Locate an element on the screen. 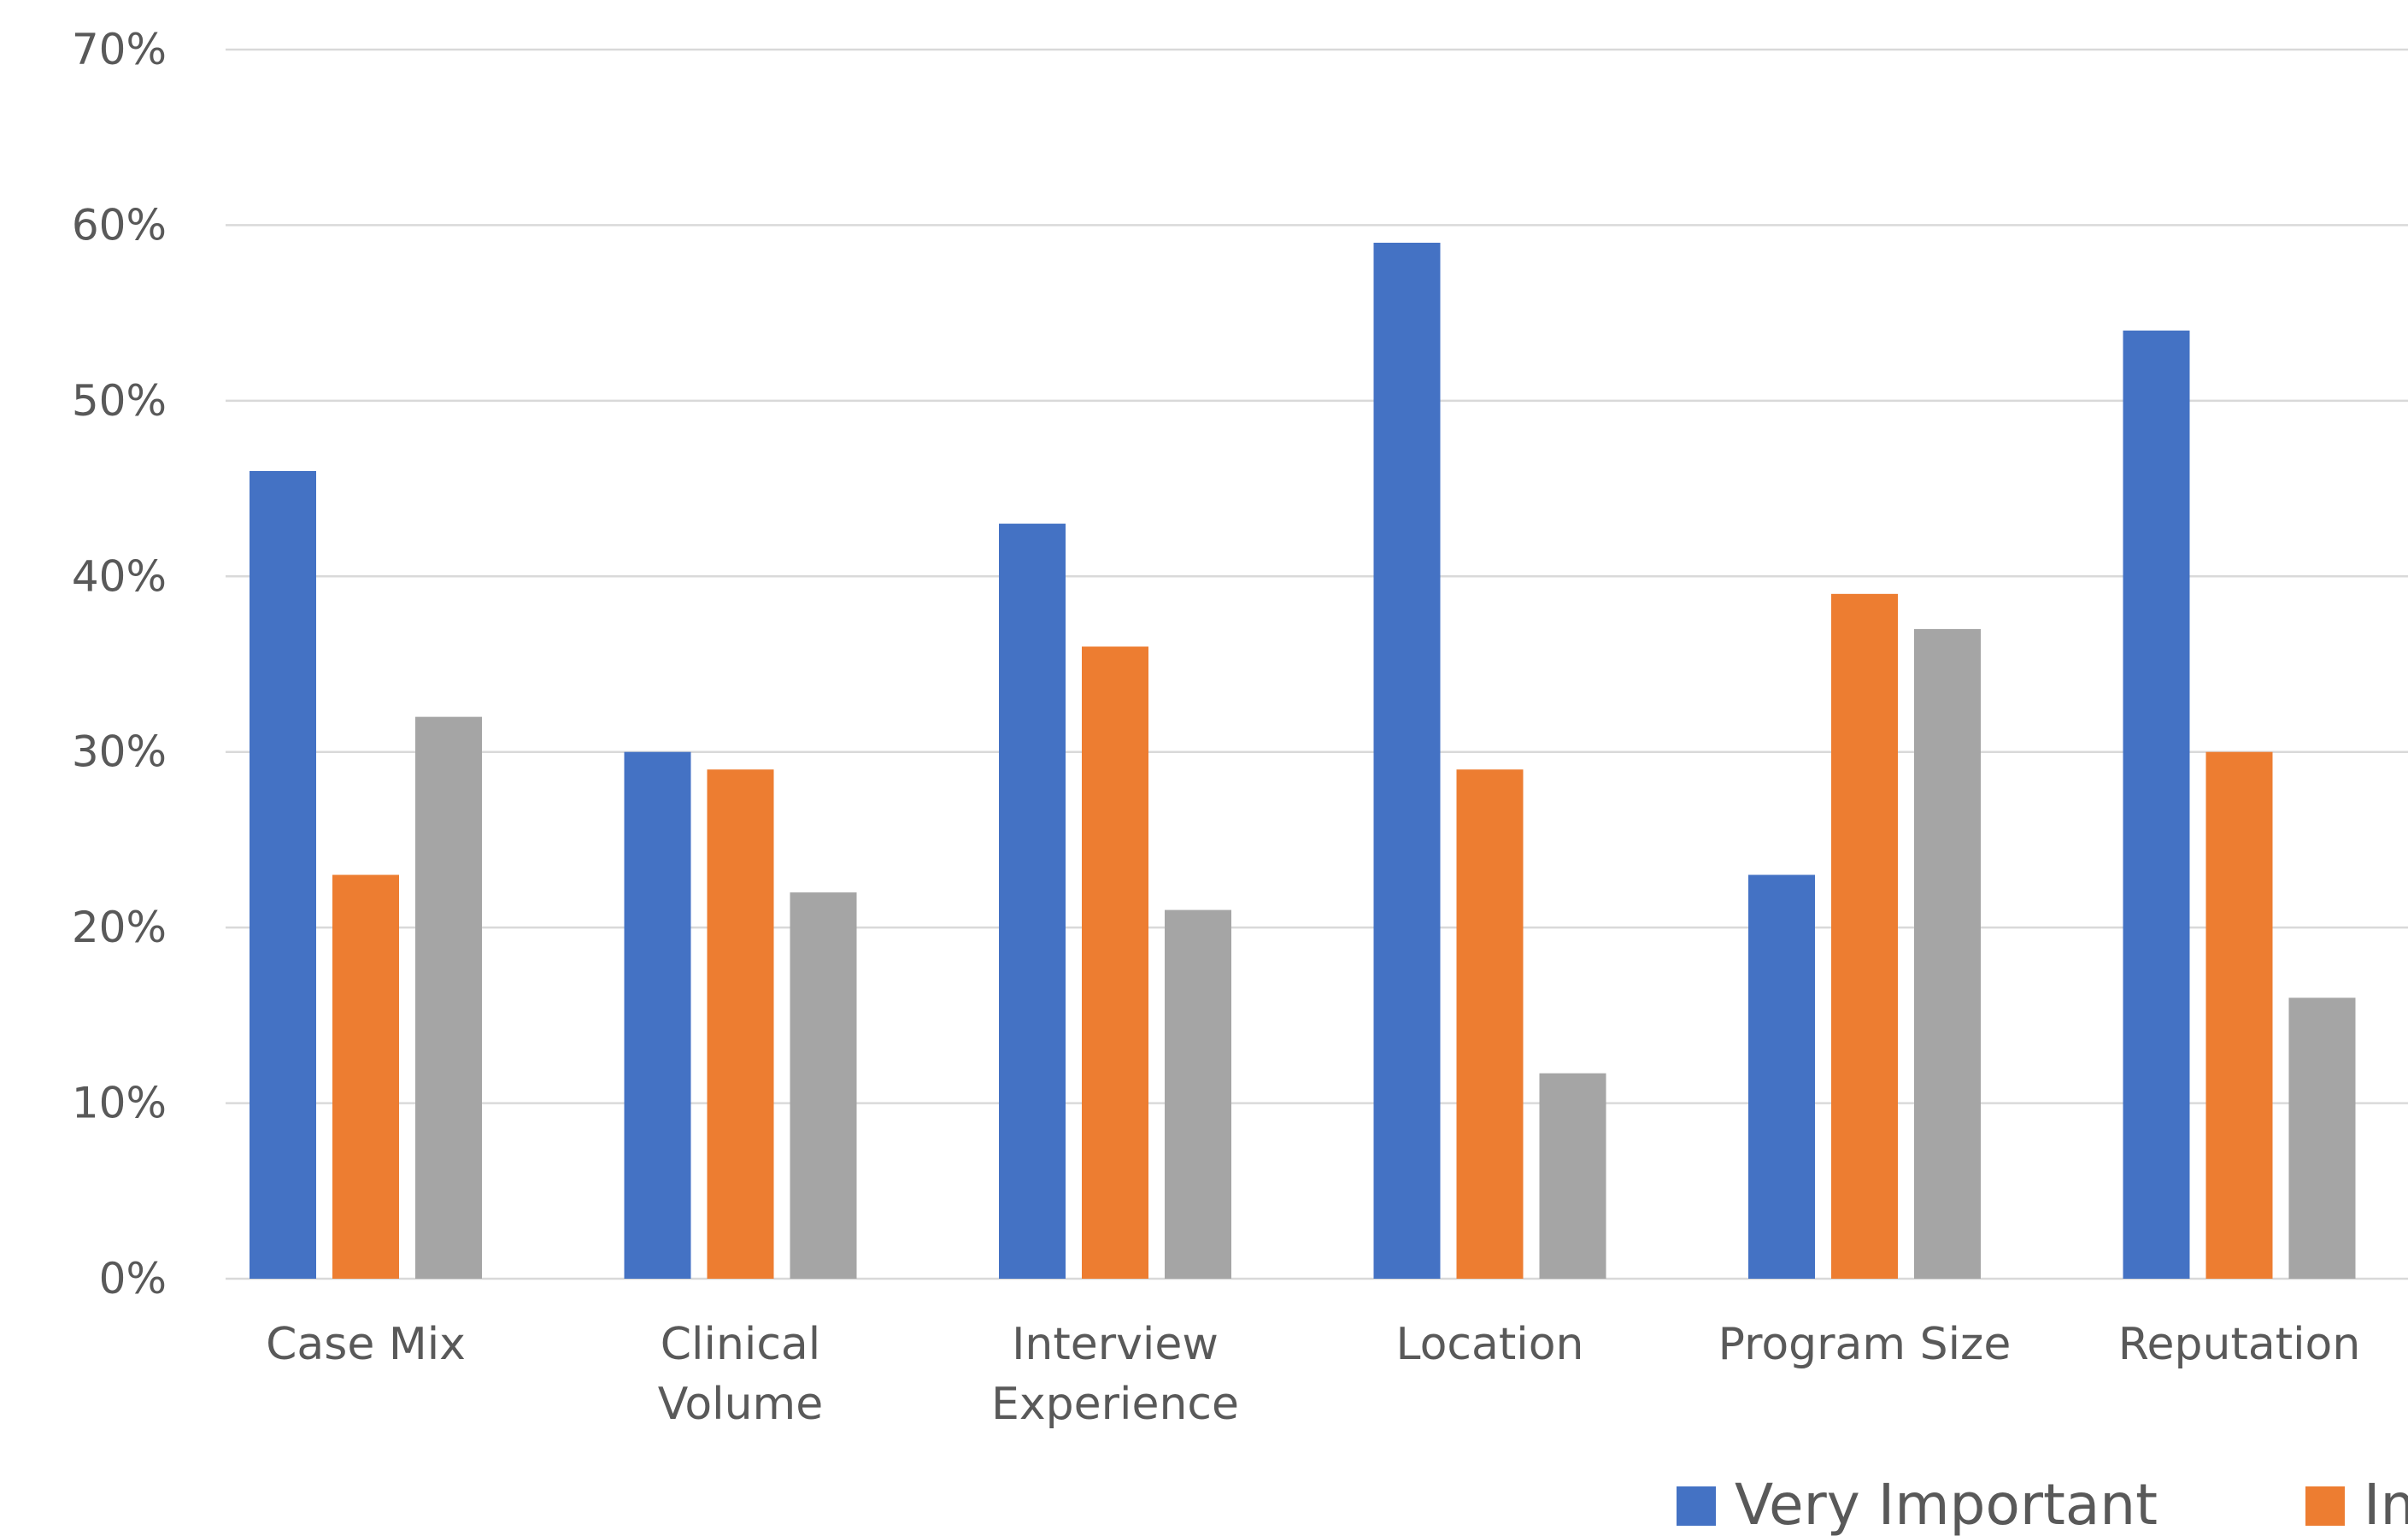 Image resolution: width=2408 pixels, height=1536 pixels. y-tick-label: 70% is located at coordinates (119, 49).